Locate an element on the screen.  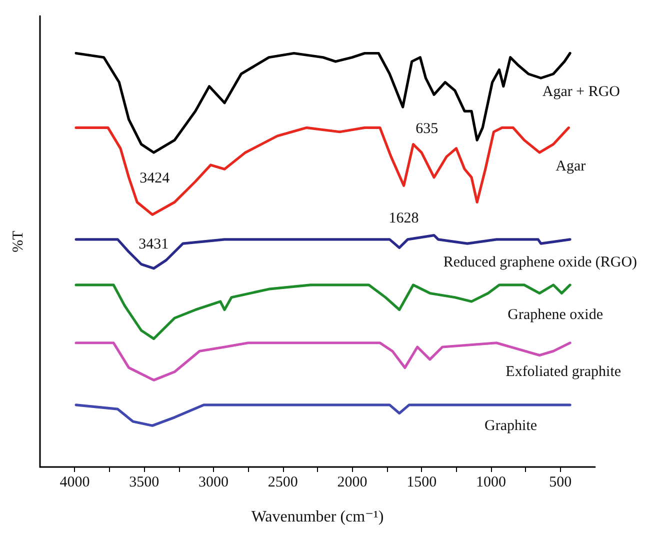
x-tick-label: 1500 is located at coordinates (421, 482).